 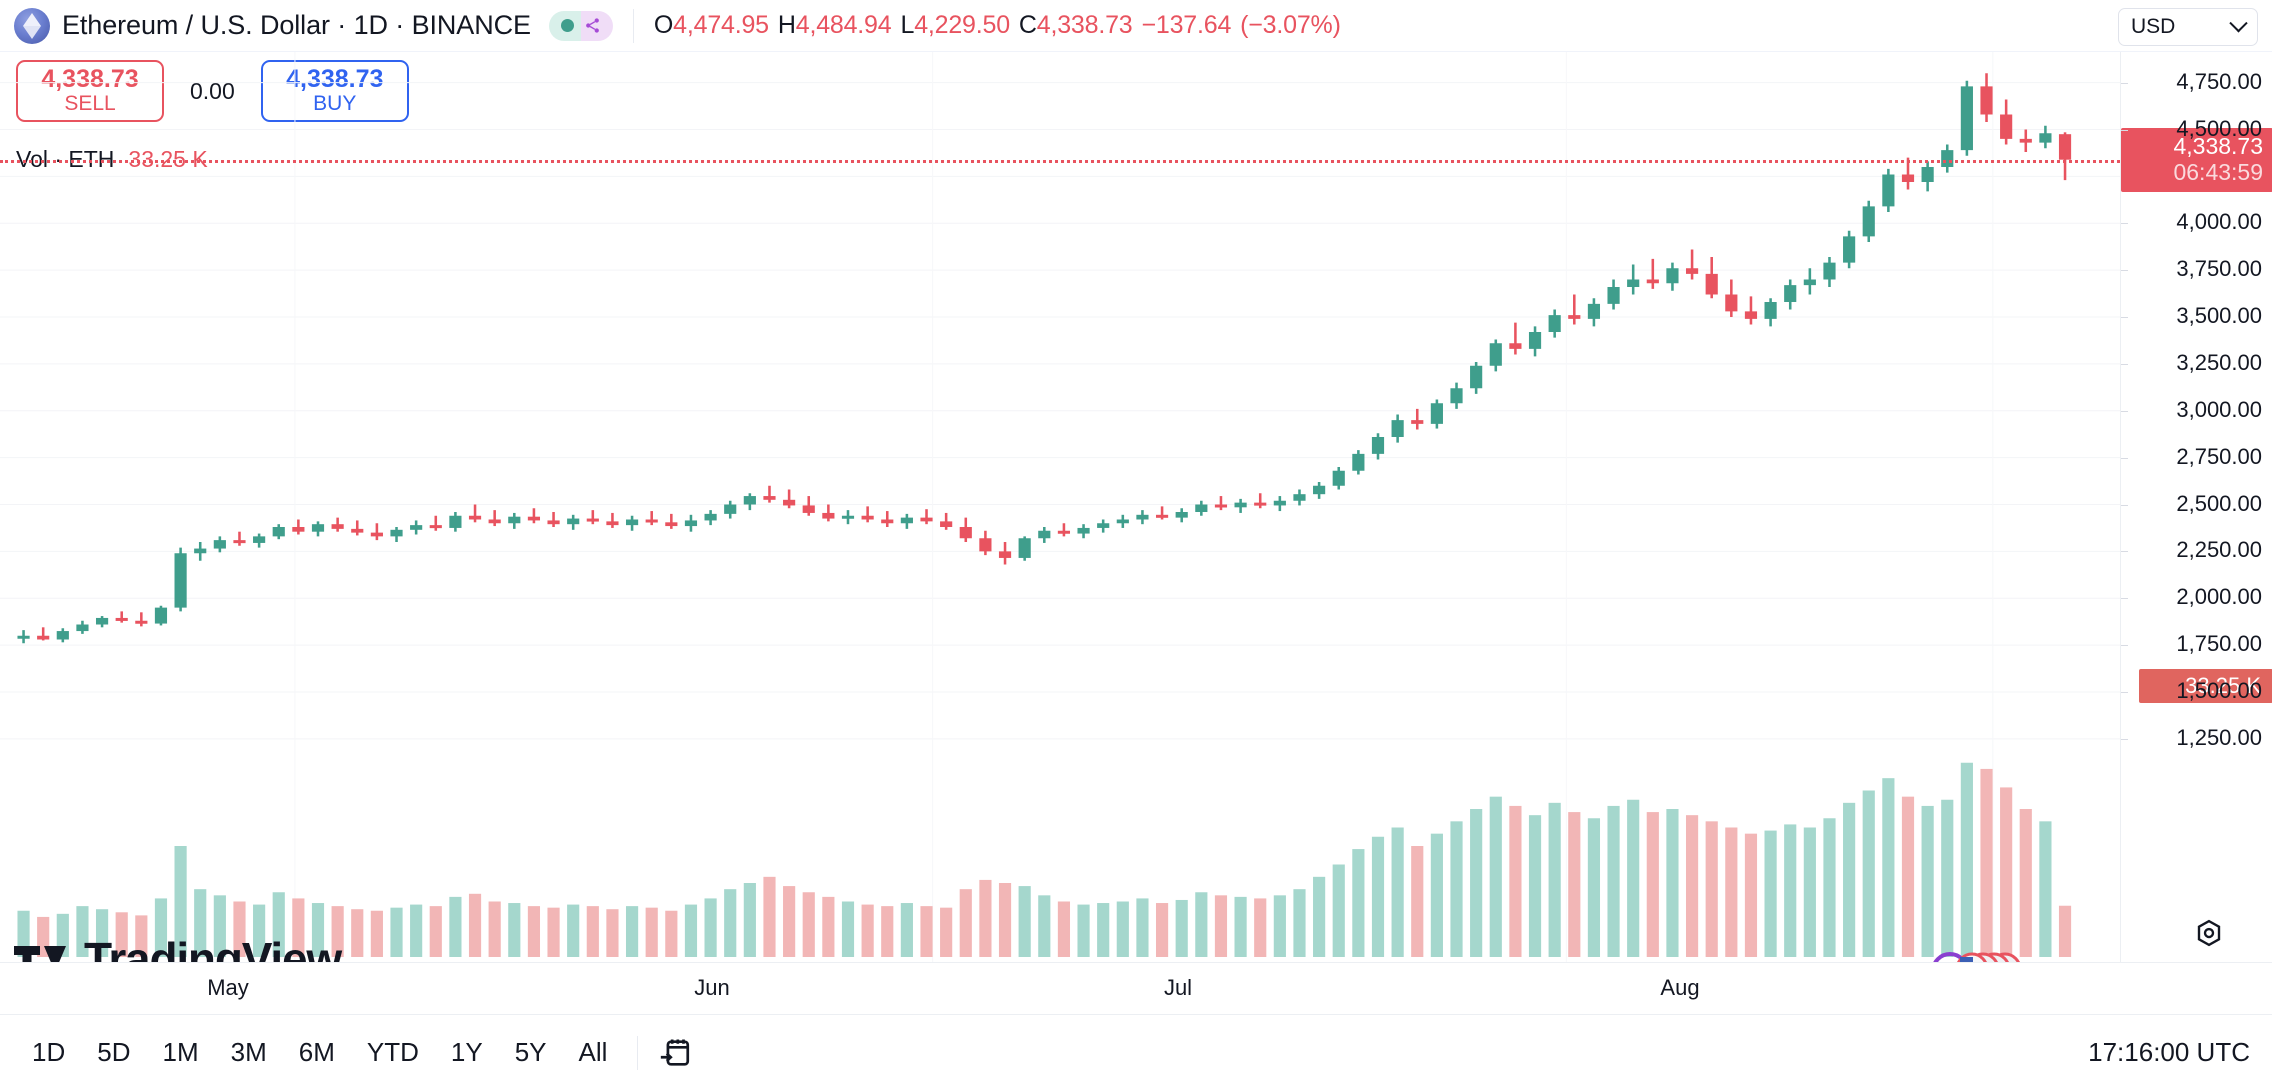 What do you see at coordinates (786, 25) in the screenshot?
I see `high-label: H` at bounding box center [786, 25].